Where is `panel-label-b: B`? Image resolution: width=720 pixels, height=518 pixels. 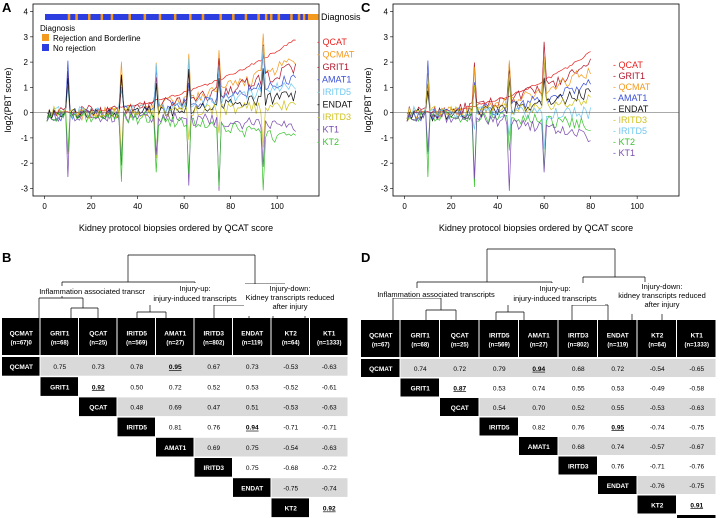
panel-label-b: B is located at coordinates (6, 257).